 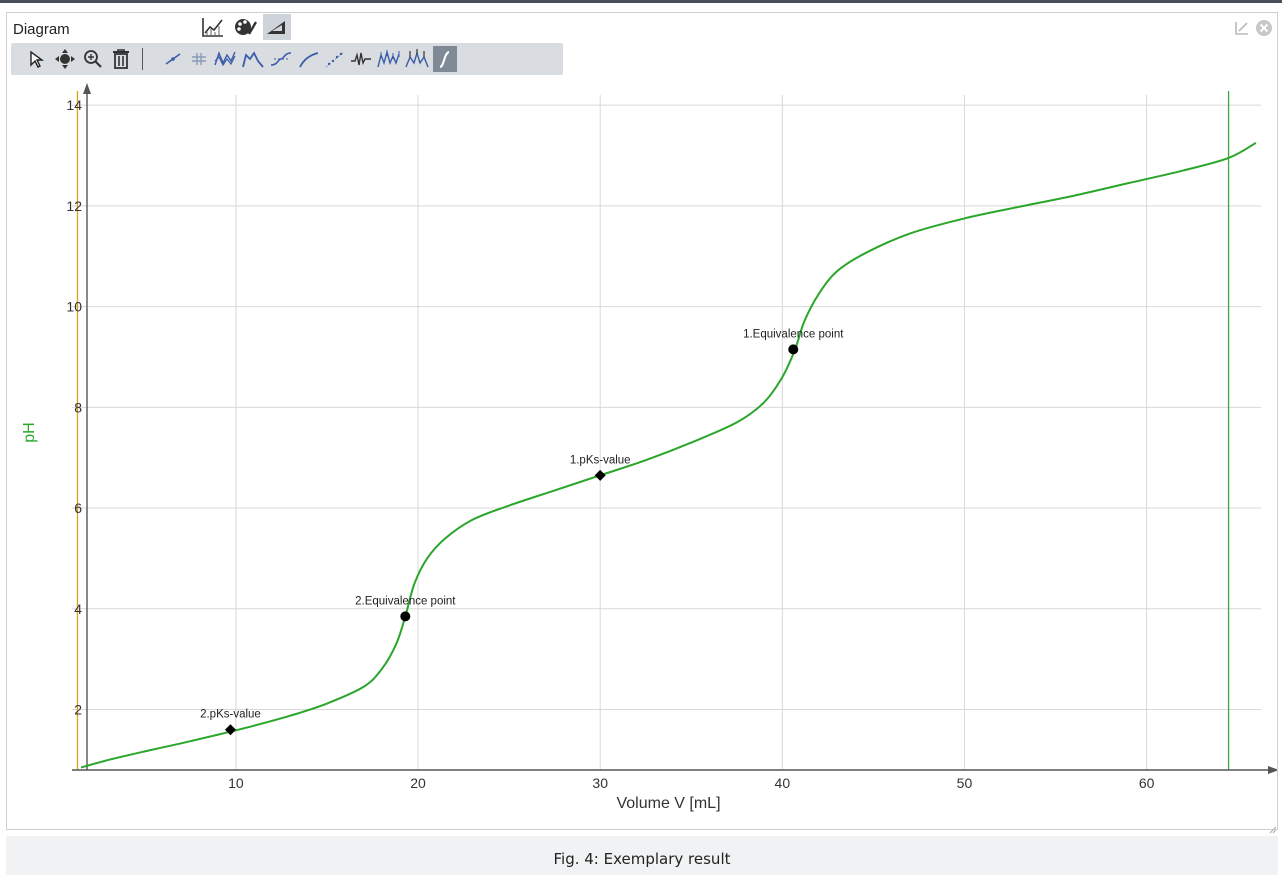 I want to click on zoom-icon, so click(x=93, y=59).